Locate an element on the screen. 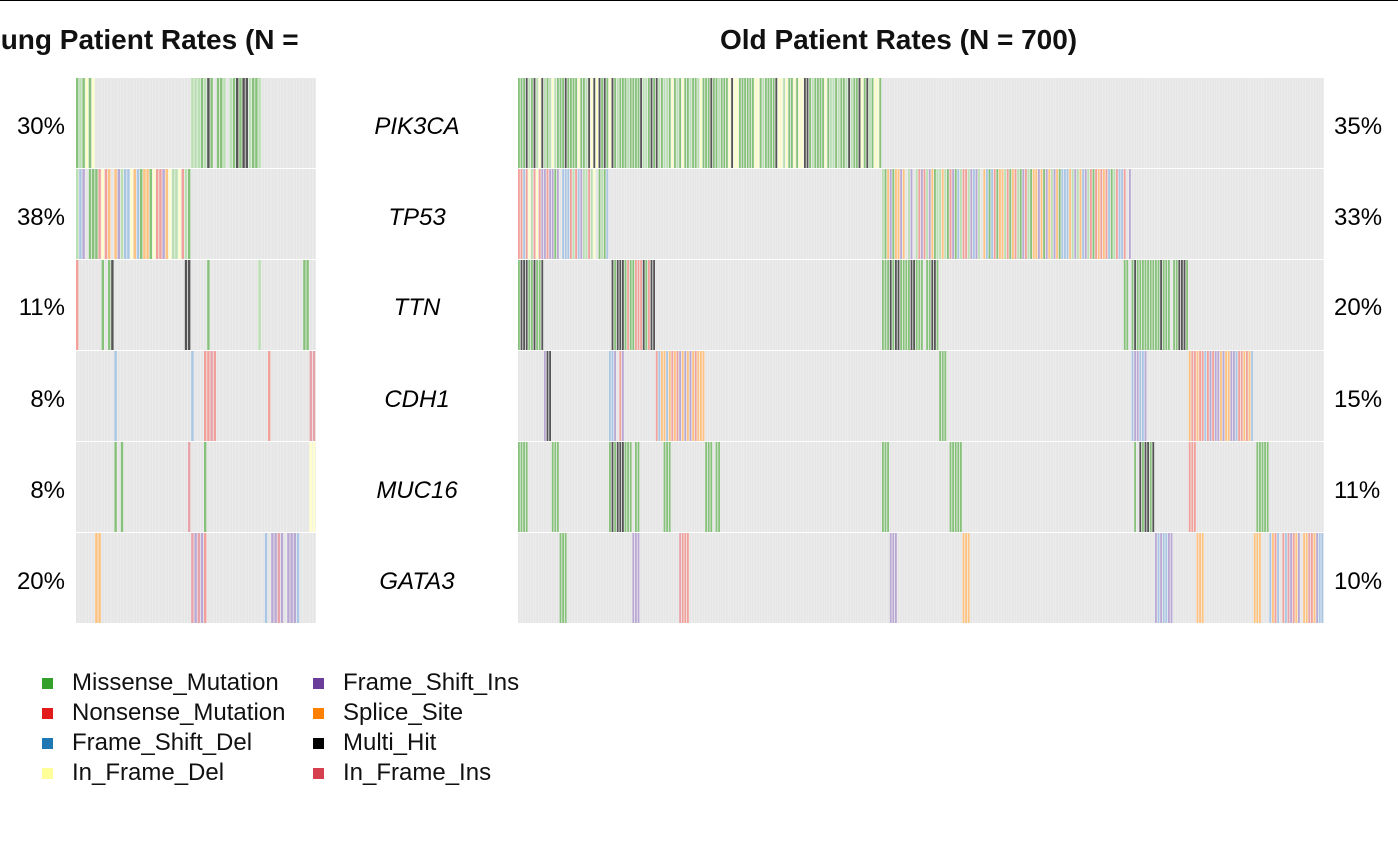  legend-swatch is located at coordinates (318, 773).